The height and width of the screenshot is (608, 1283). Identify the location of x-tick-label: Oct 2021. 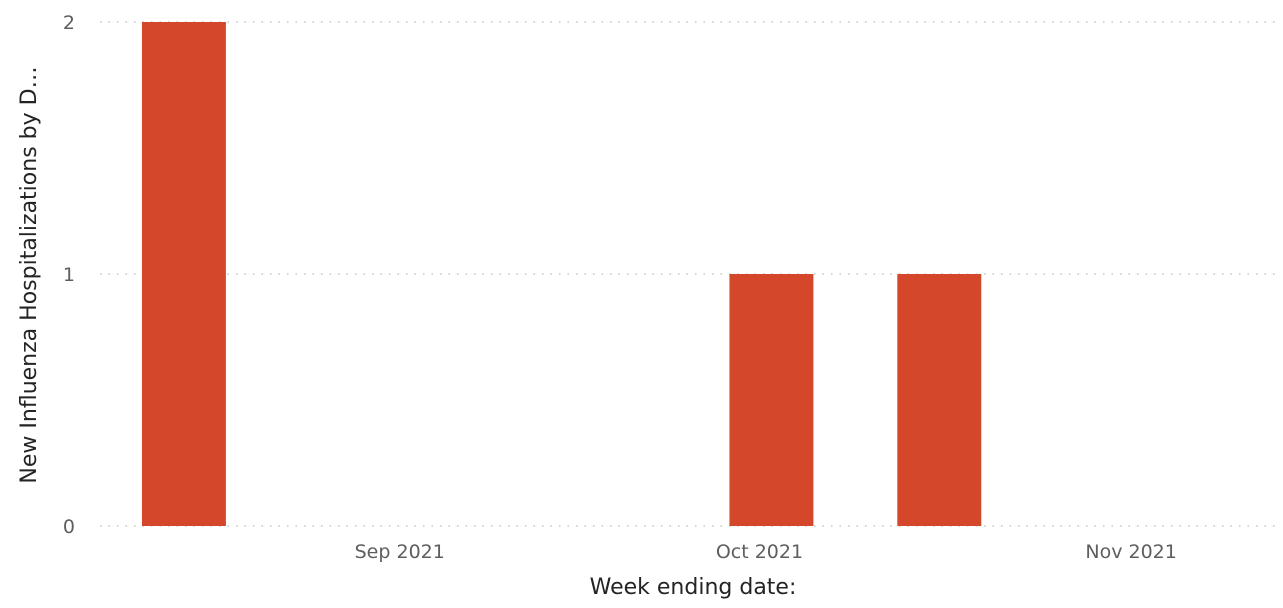
(759, 552).